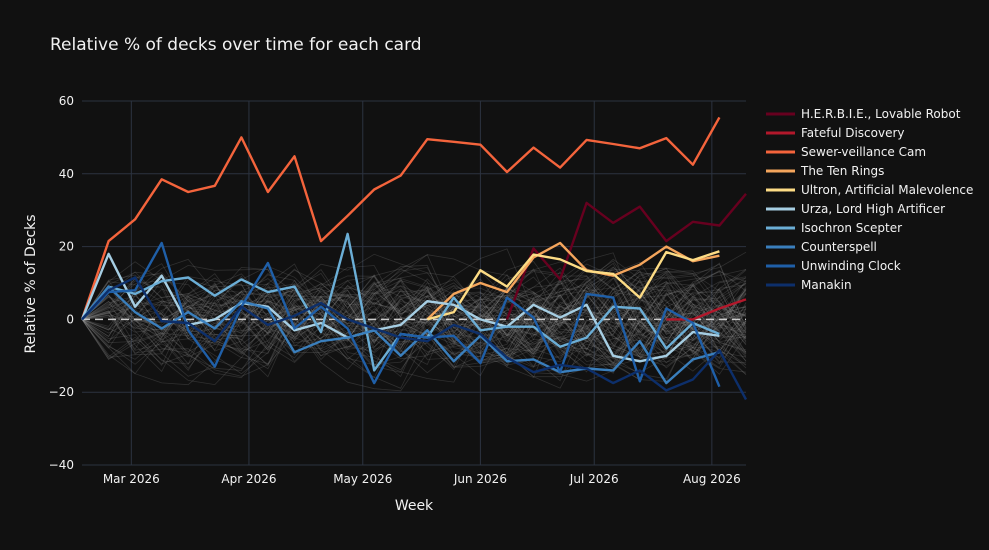  Describe the element at coordinates (842, 171) in the screenshot. I see `legend-entry: The Ten Rings` at that location.